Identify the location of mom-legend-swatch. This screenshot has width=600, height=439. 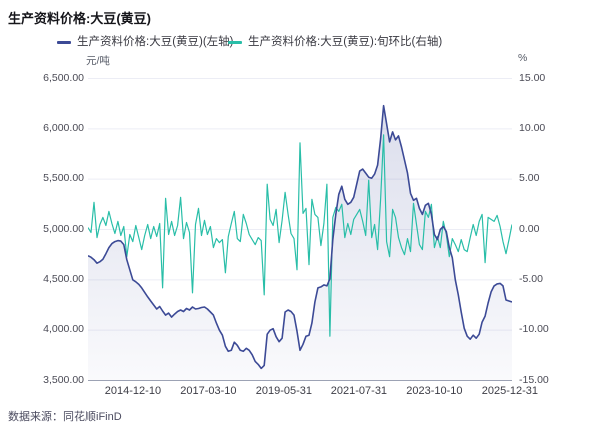
(235, 42).